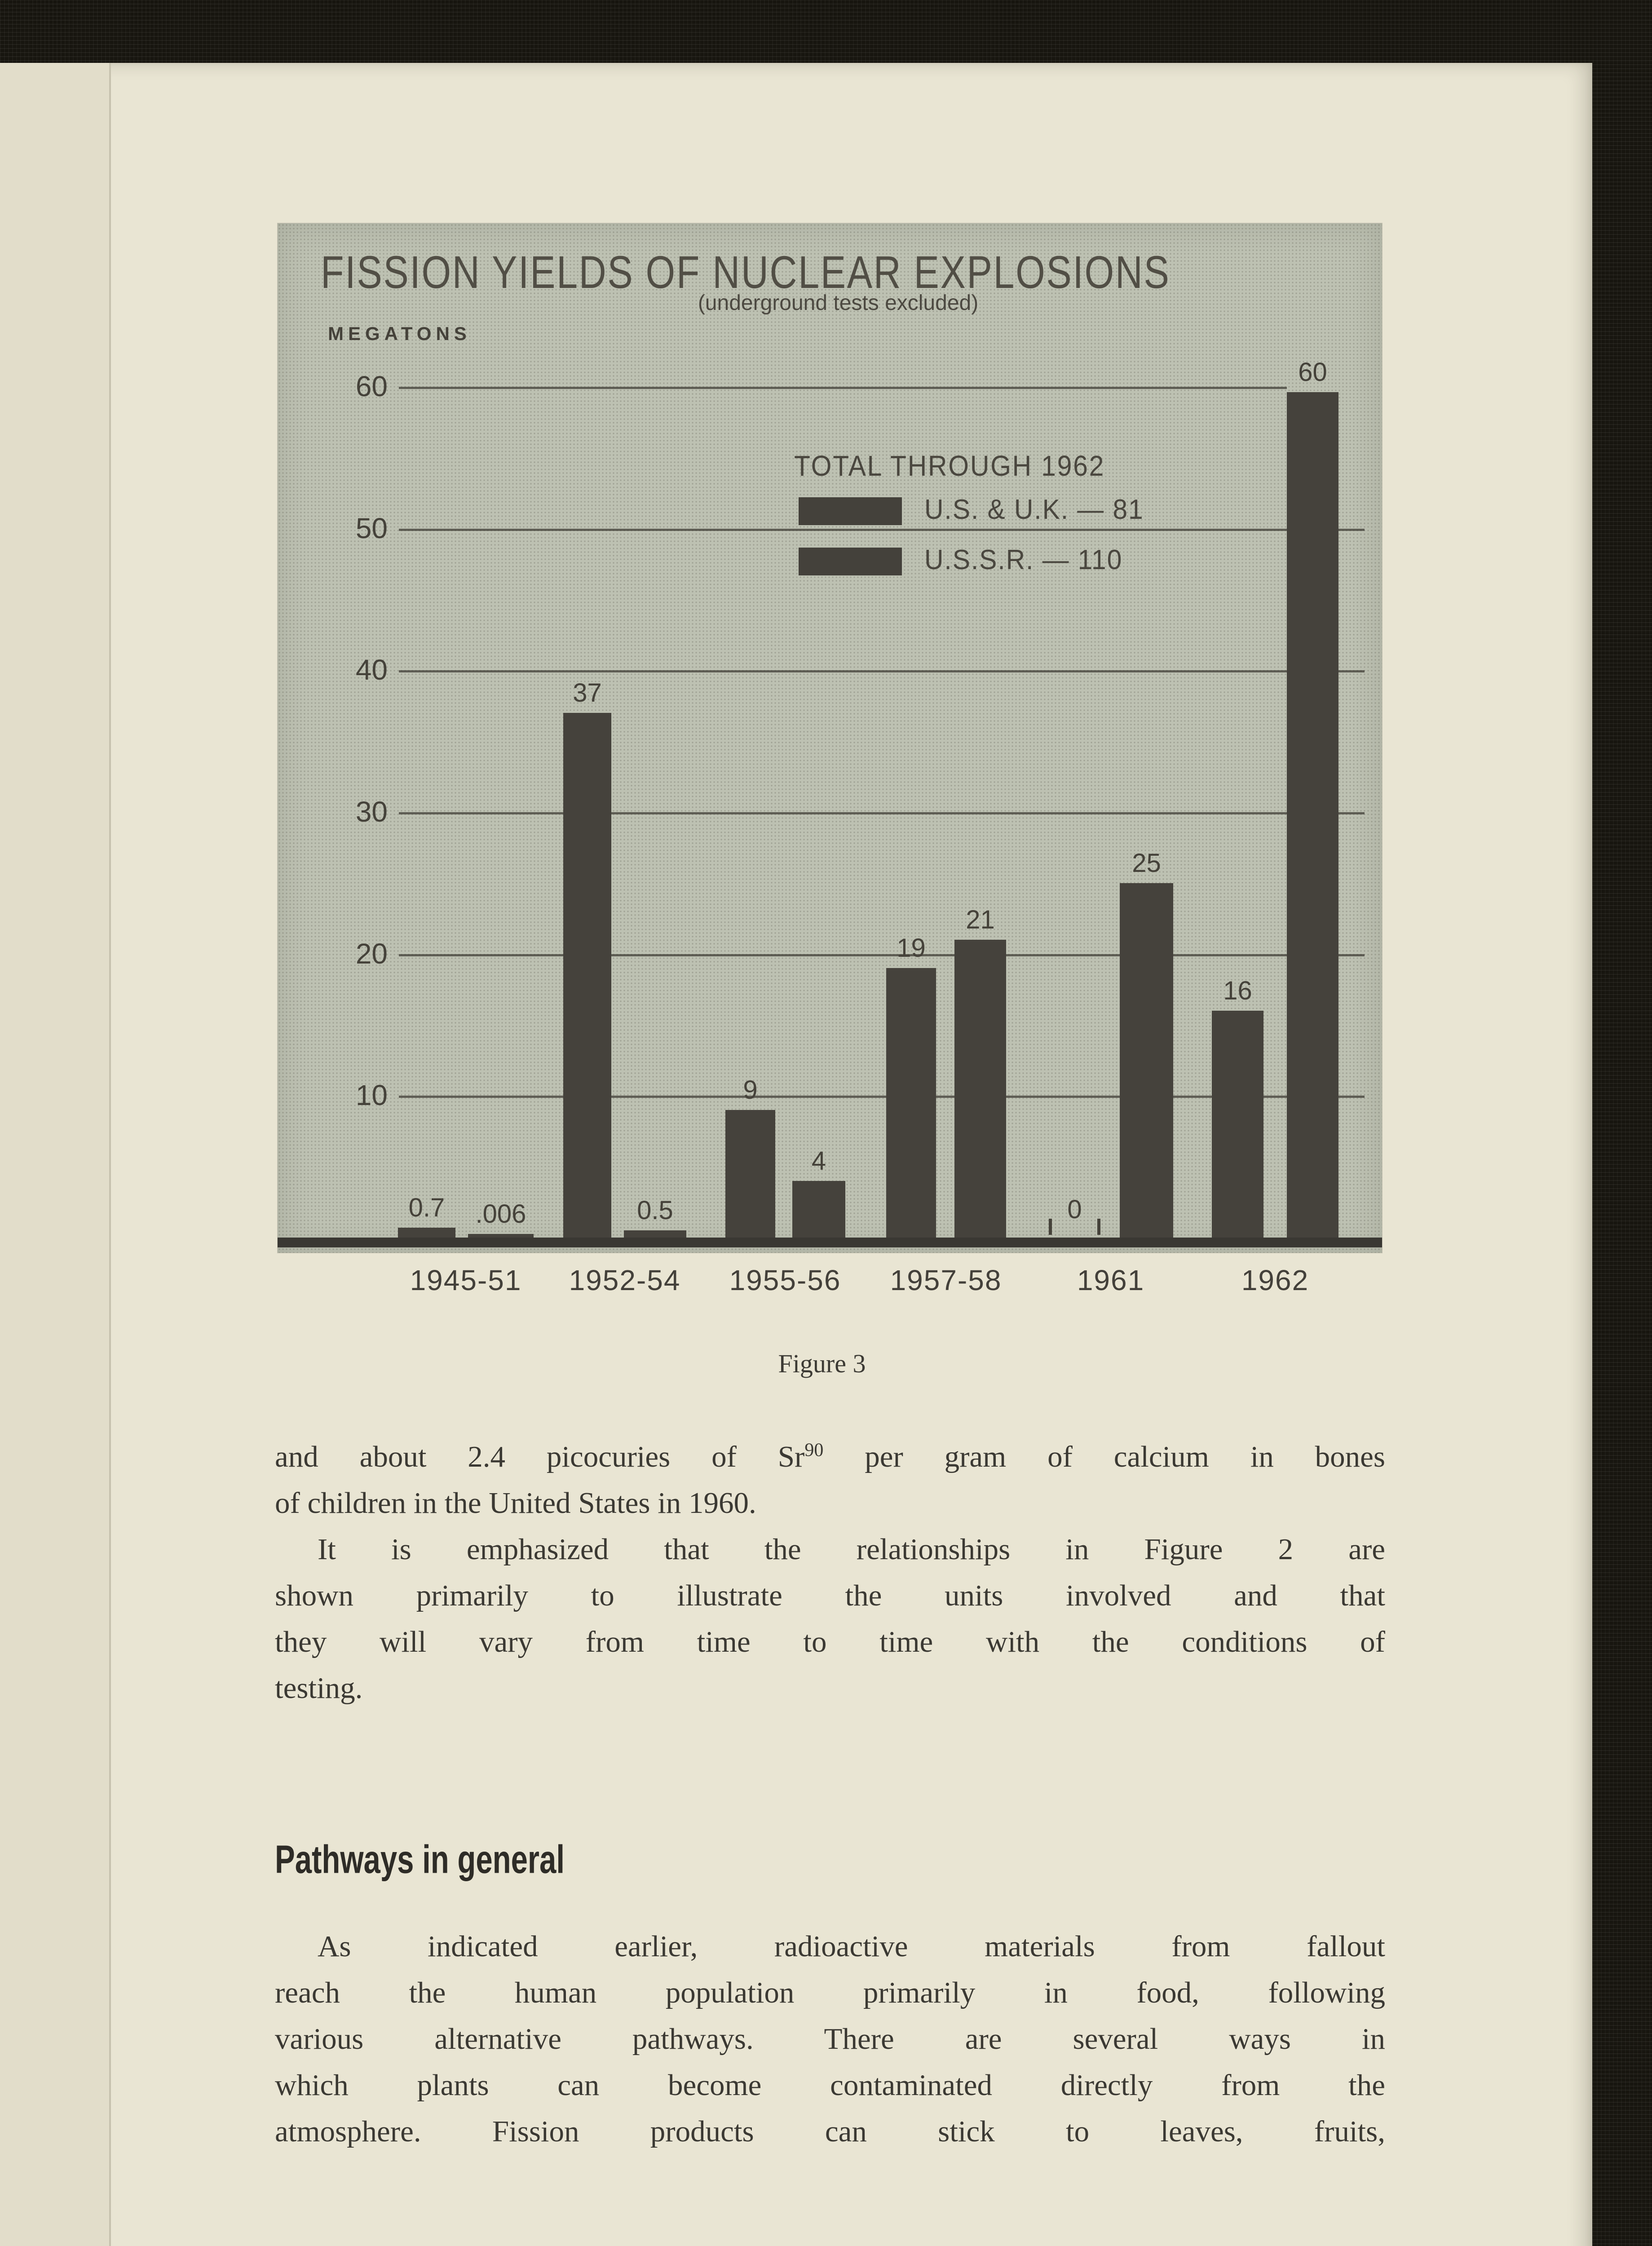  What do you see at coordinates (830, 1242) in the screenshot?
I see `x-axis-baseline` at bounding box center [830, 1242].